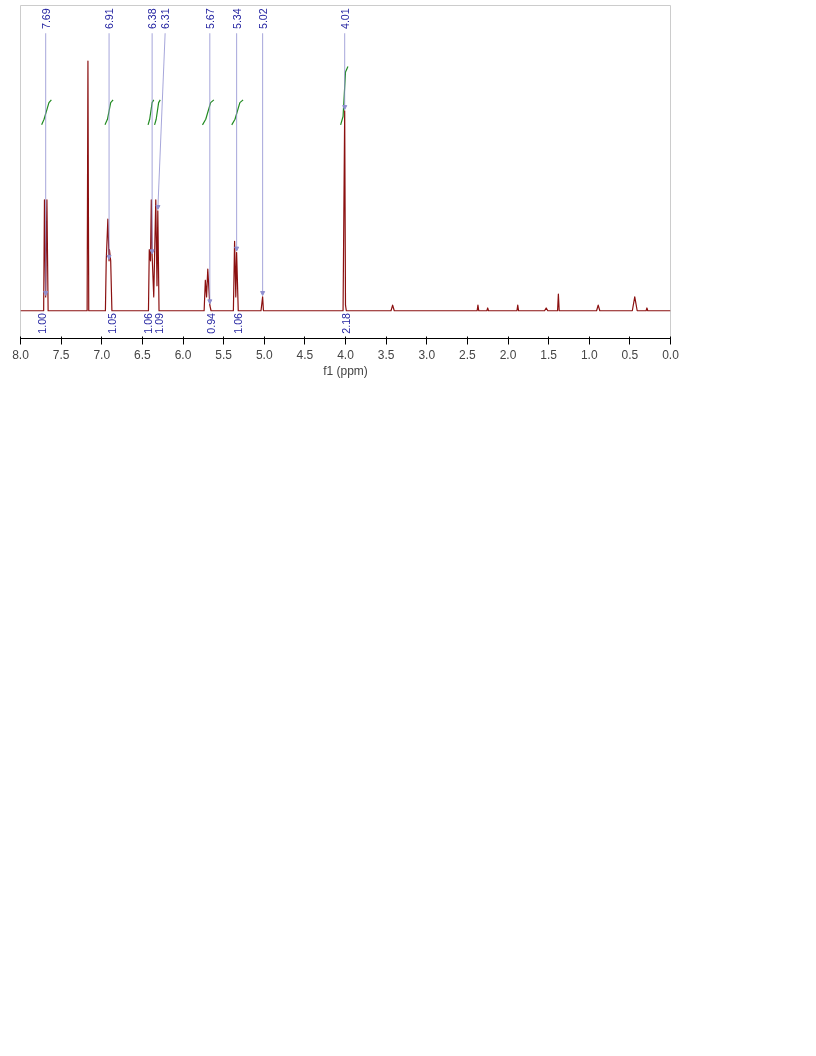  Describe the element at coordinates (224, 354) in the screenshot. I see `x-tick-label: 5.5` at that location.